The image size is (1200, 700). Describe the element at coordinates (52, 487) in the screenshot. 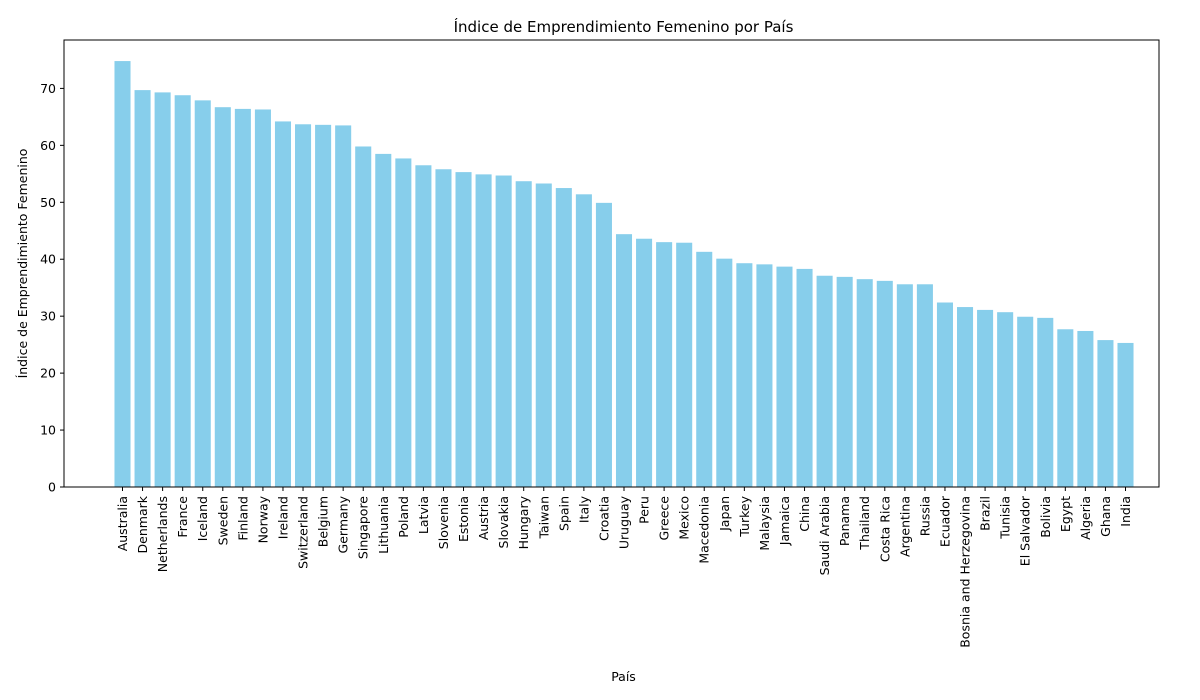

I see `y-tick-label: 0` at that location.